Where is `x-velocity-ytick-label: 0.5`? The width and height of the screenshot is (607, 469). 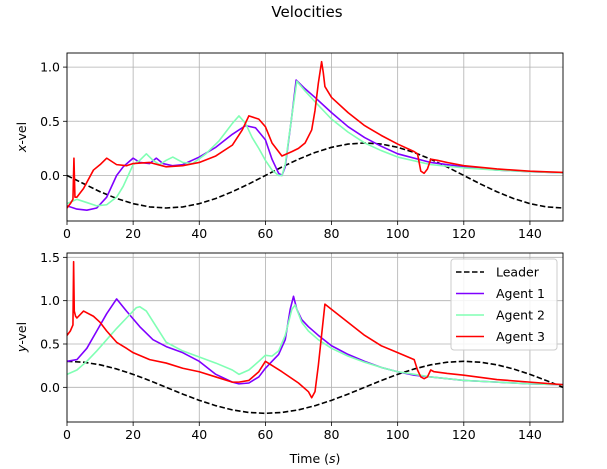
x-velocity-ytick-label: 0.5 is located at coordinates (50, 121).